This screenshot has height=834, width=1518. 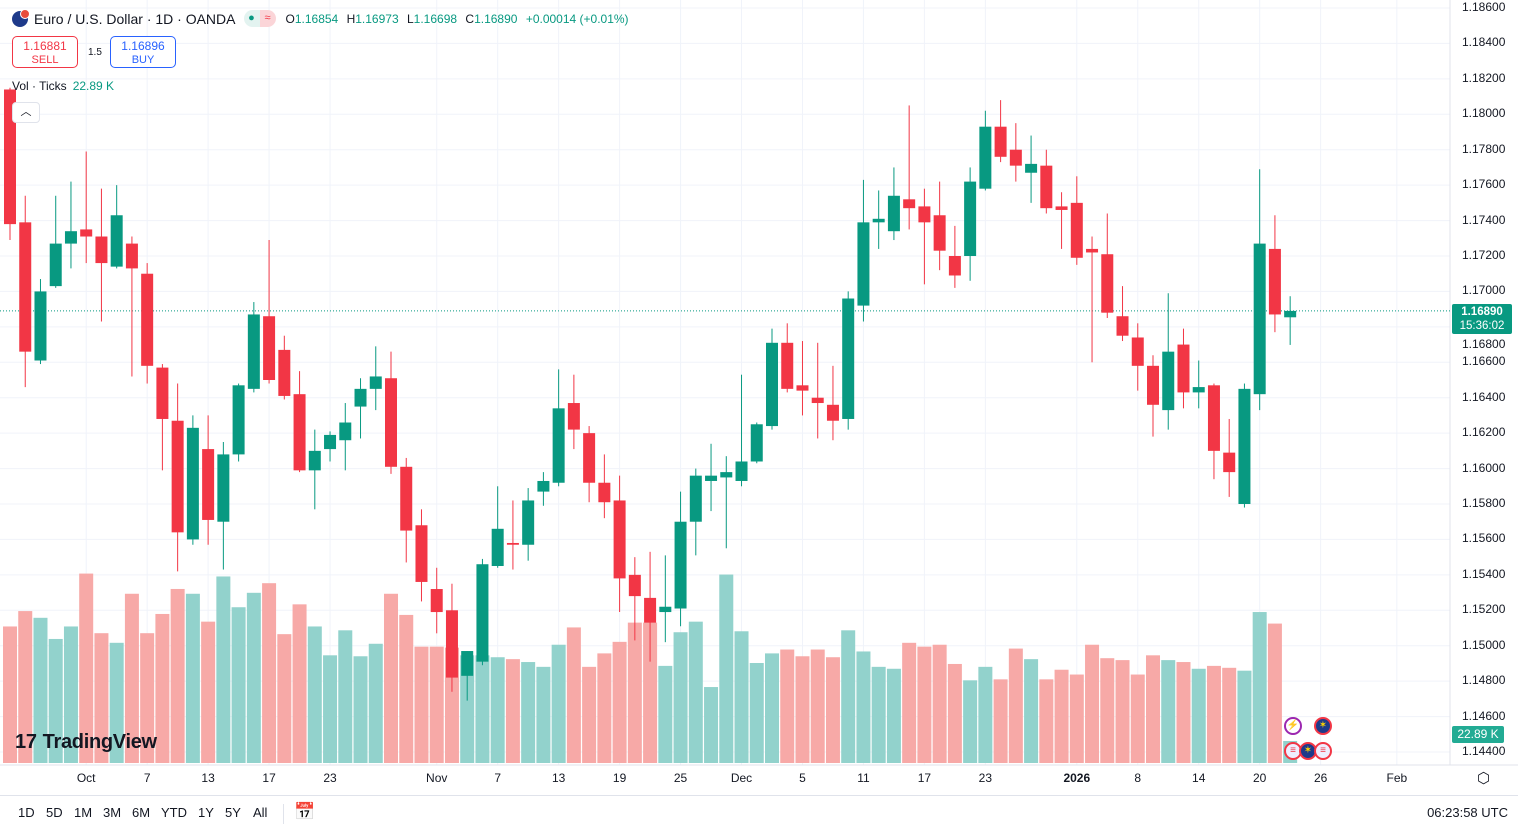 I want to click on symbol-title: Euro / U.S. Dollar · 1D · OANDA, so click(x=135, y=18).